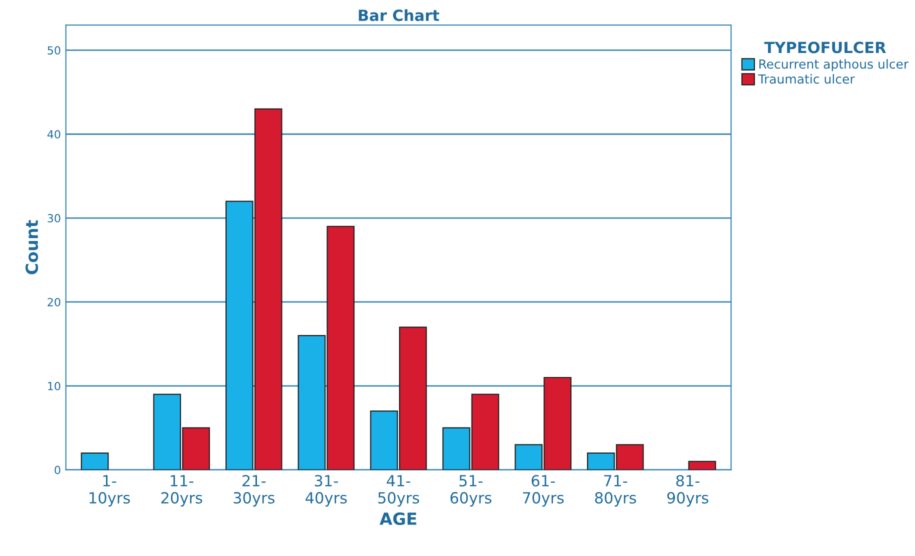 The width and height of the screenshot is (915, 556). What do you see at coordinates (399, 15) in the screenshot?
I see `chart-title: Bar Chart` at bounding box center [399, 15].